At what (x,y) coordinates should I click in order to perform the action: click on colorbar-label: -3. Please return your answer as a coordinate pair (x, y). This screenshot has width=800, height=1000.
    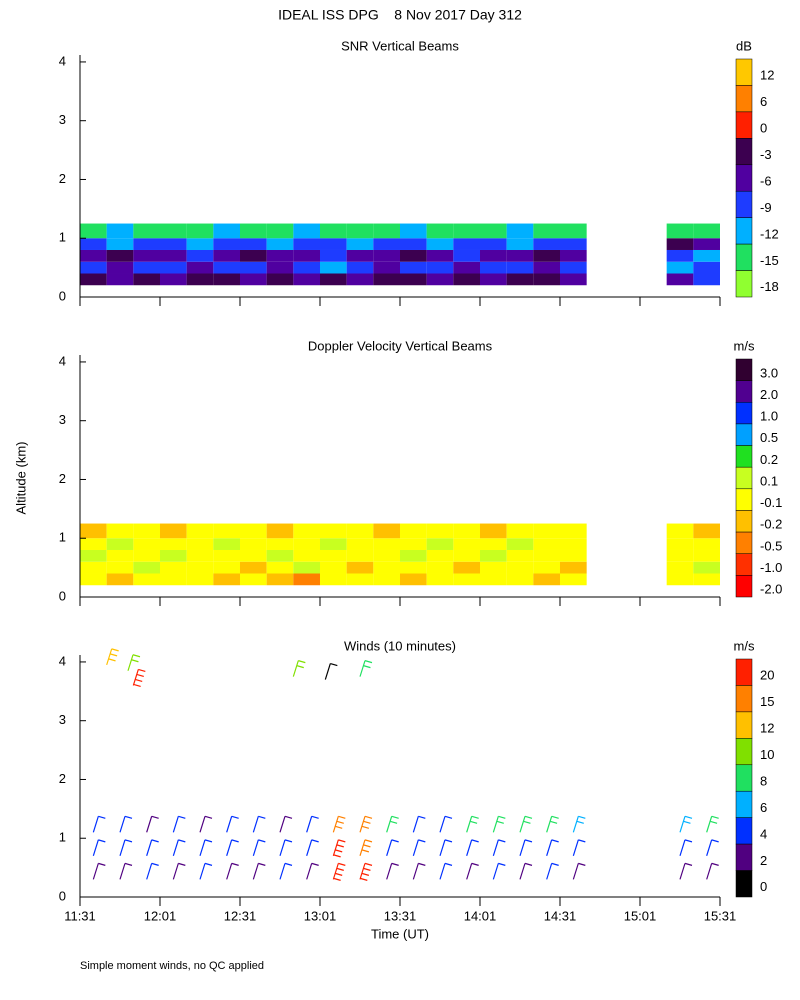
    Looking at the image, I should click on (766, 154).